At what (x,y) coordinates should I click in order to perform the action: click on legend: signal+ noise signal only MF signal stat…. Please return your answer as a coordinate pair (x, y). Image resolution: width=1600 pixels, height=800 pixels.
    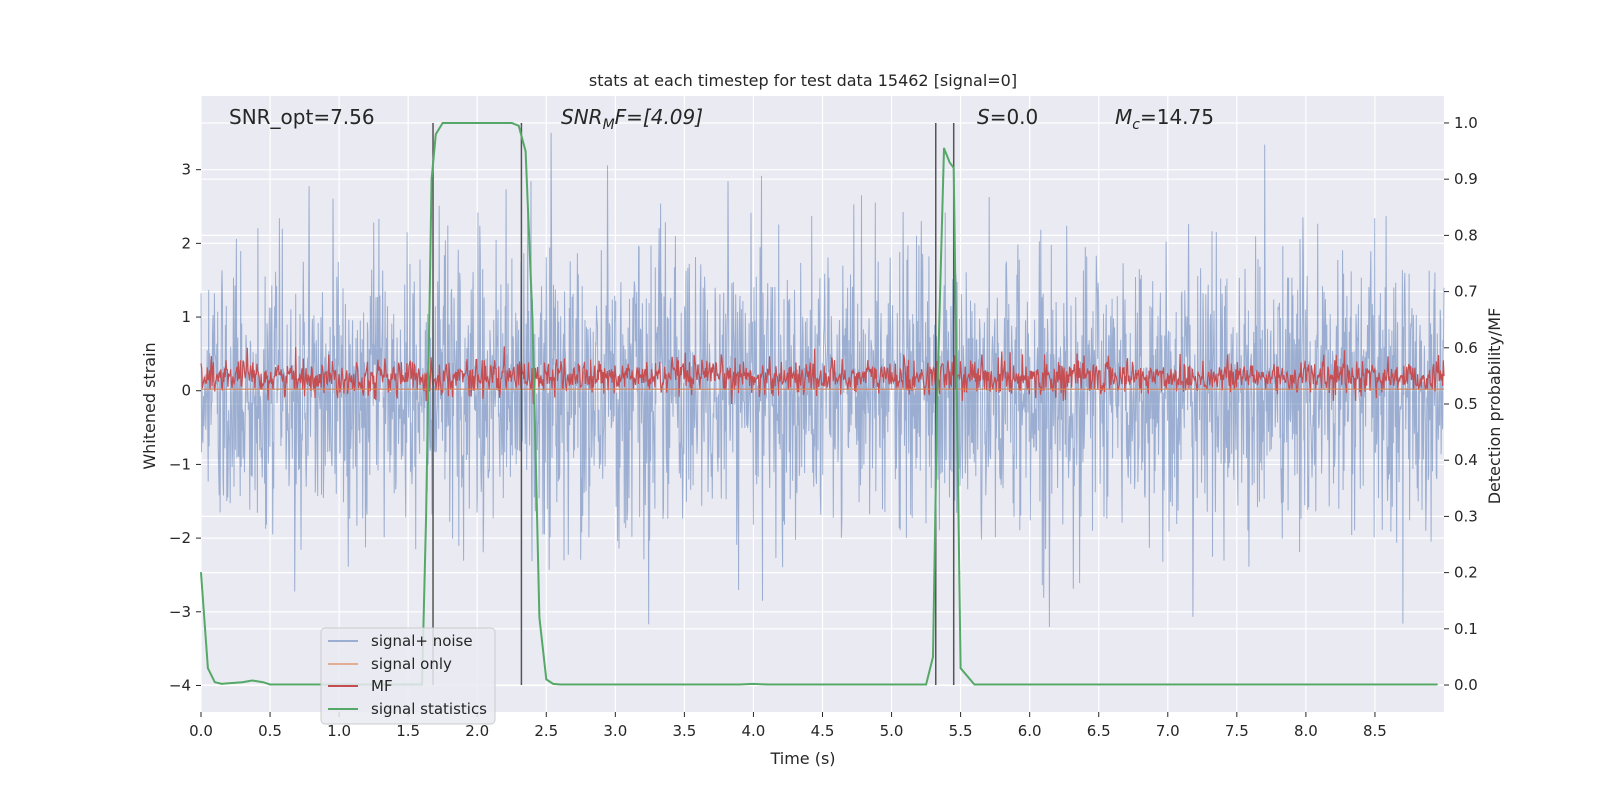
    Looking at the image, I should click on (408, 676).